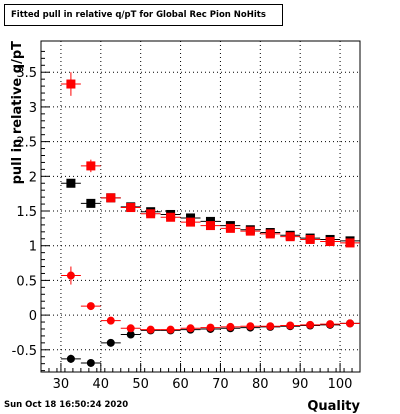 The image size is (400, 414). Describe the element at coordinates (140, 384) in the screenshot. I see `x-tick-label: 50` at that location.